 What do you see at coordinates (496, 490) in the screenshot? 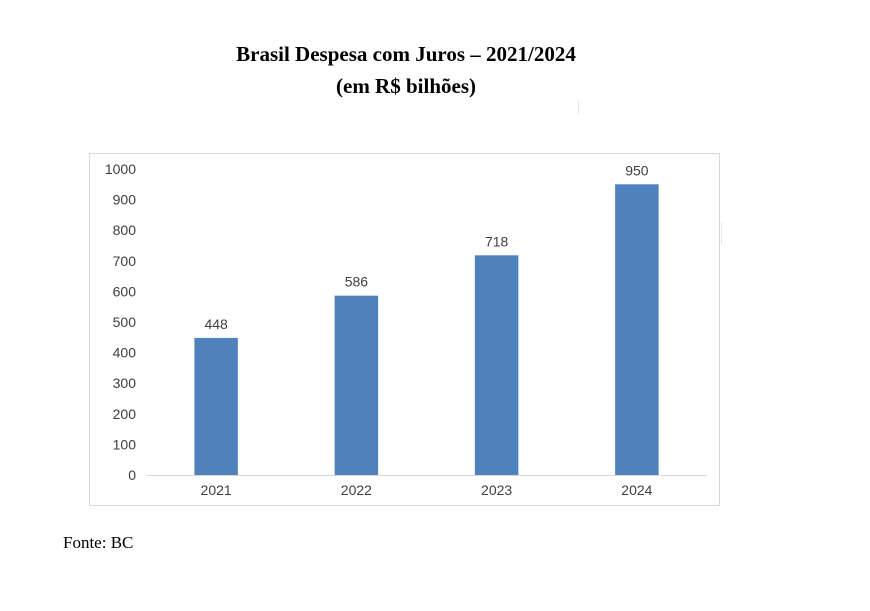
I see `x-tick-label: 2023` at bounding box center [496, 490].